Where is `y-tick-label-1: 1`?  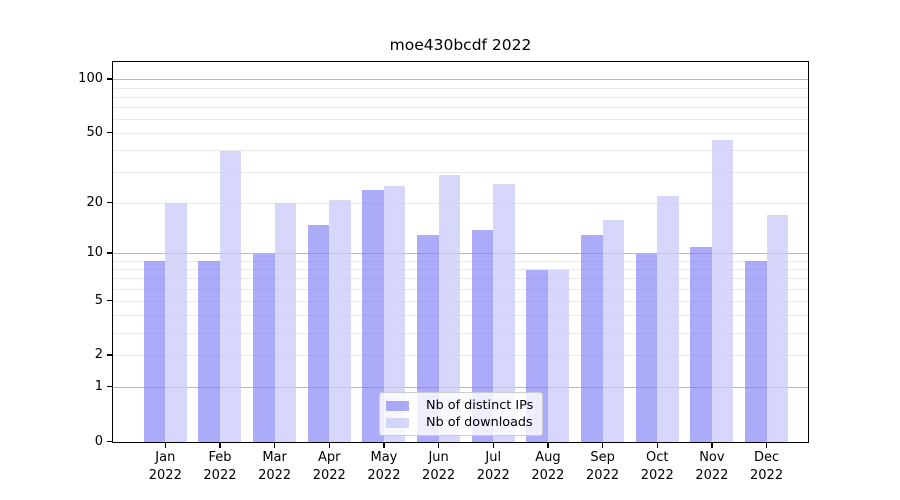 y-tick-label-1: 1 is located at coordinates (98, 387).